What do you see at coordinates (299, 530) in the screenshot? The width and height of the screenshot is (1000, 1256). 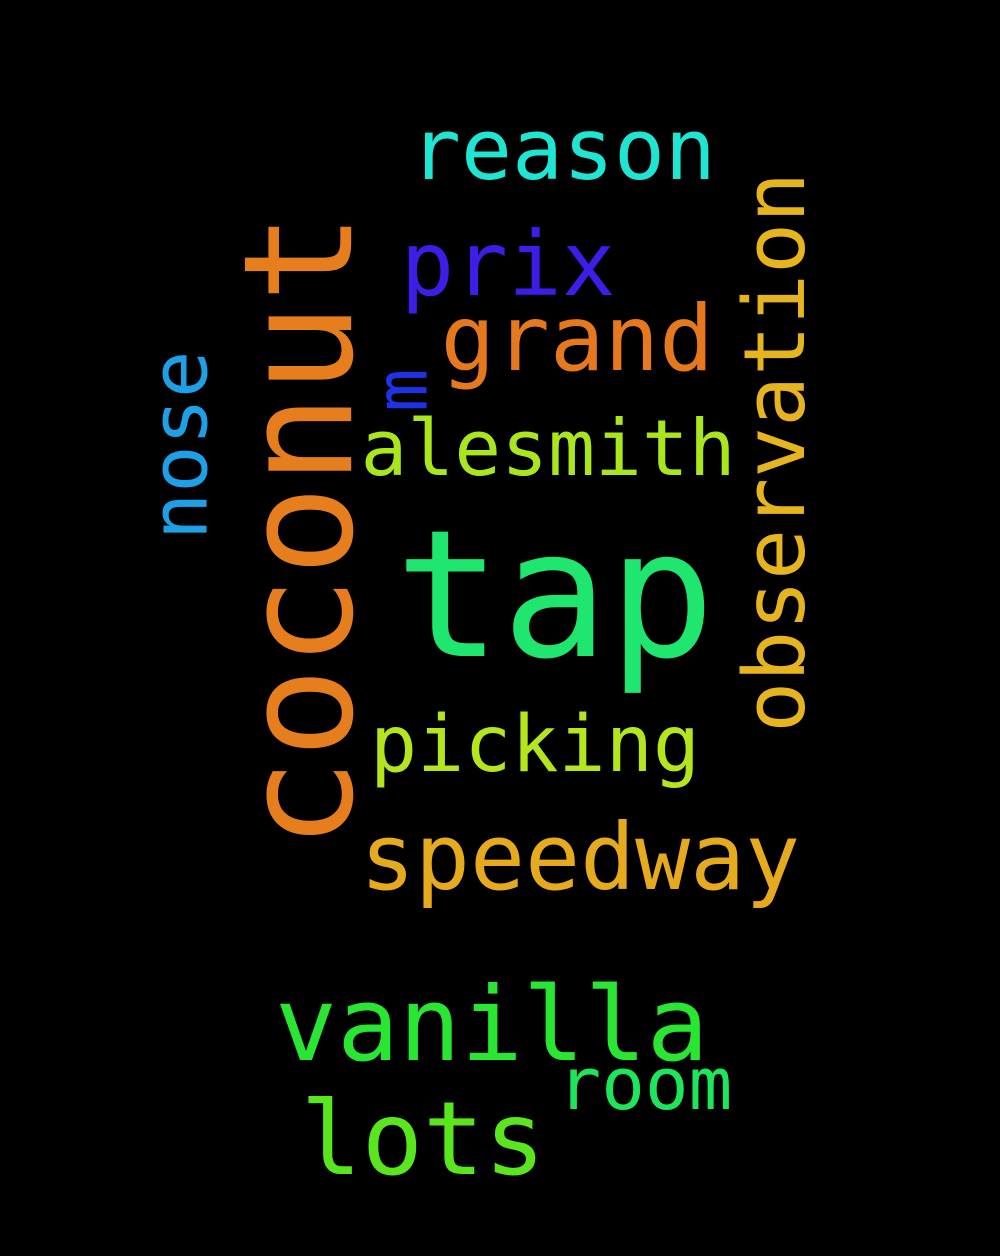 I see `word-coconut: coconut` at bounding box center [299, 530].